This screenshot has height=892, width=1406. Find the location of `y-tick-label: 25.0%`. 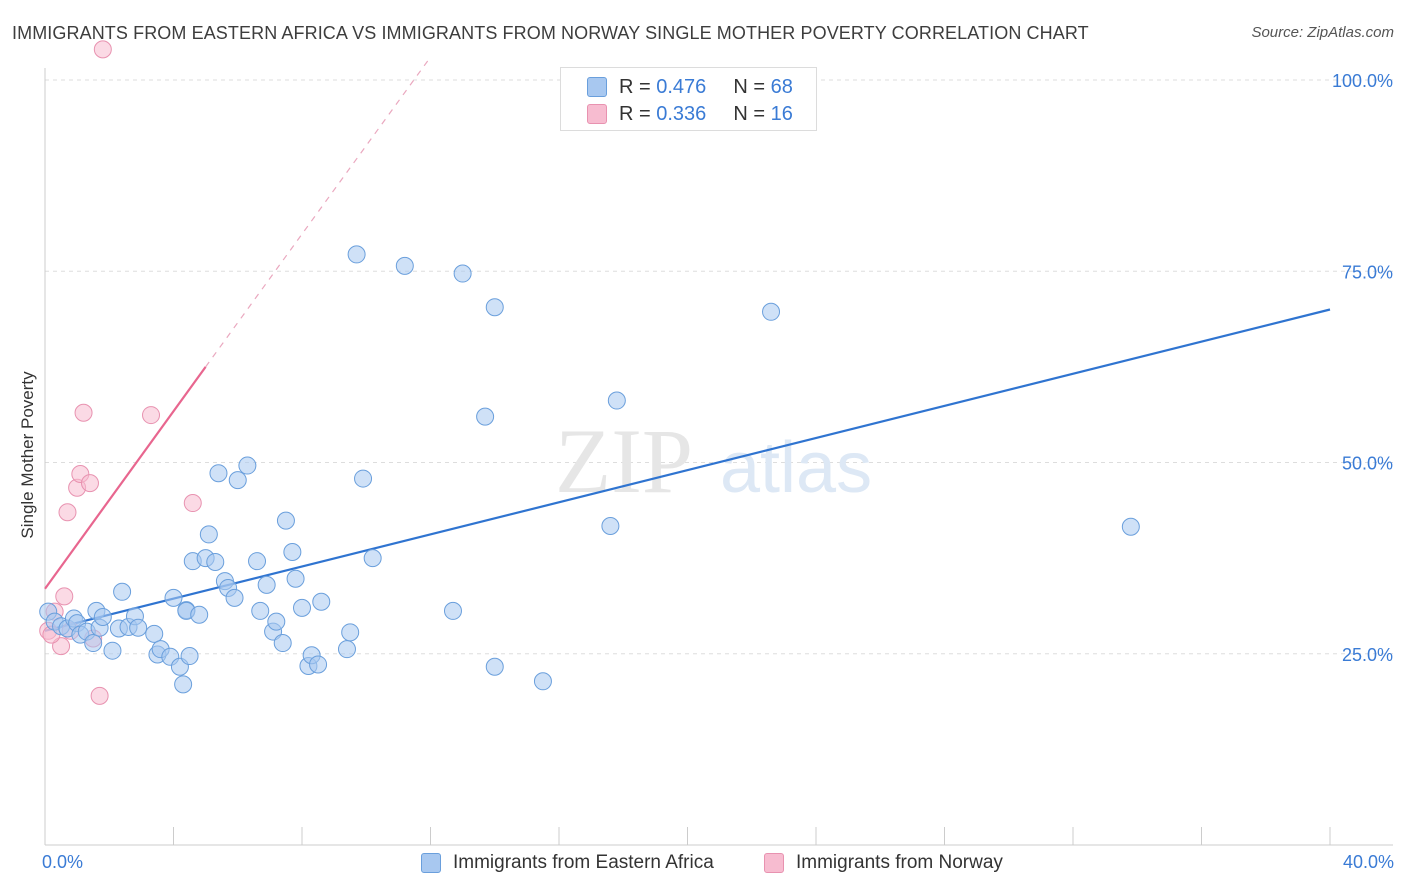

y-tick-label: 25.0% is located at coordinates (1367, 655).